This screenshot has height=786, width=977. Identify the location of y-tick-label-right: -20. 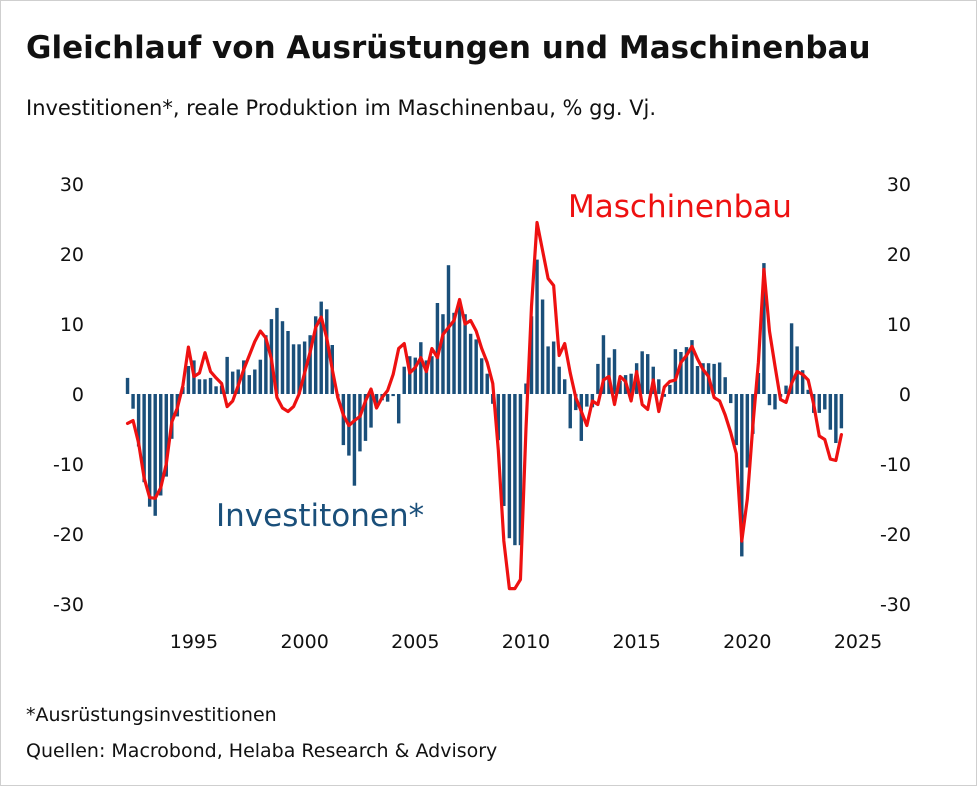
(895, 535).